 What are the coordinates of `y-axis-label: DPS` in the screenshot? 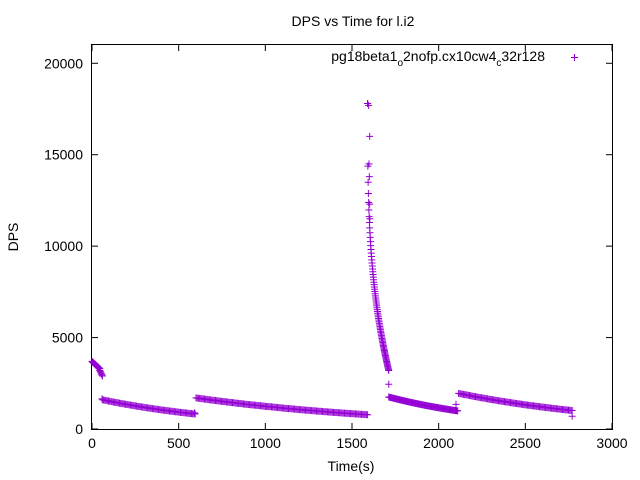 It's located at (13, 237).